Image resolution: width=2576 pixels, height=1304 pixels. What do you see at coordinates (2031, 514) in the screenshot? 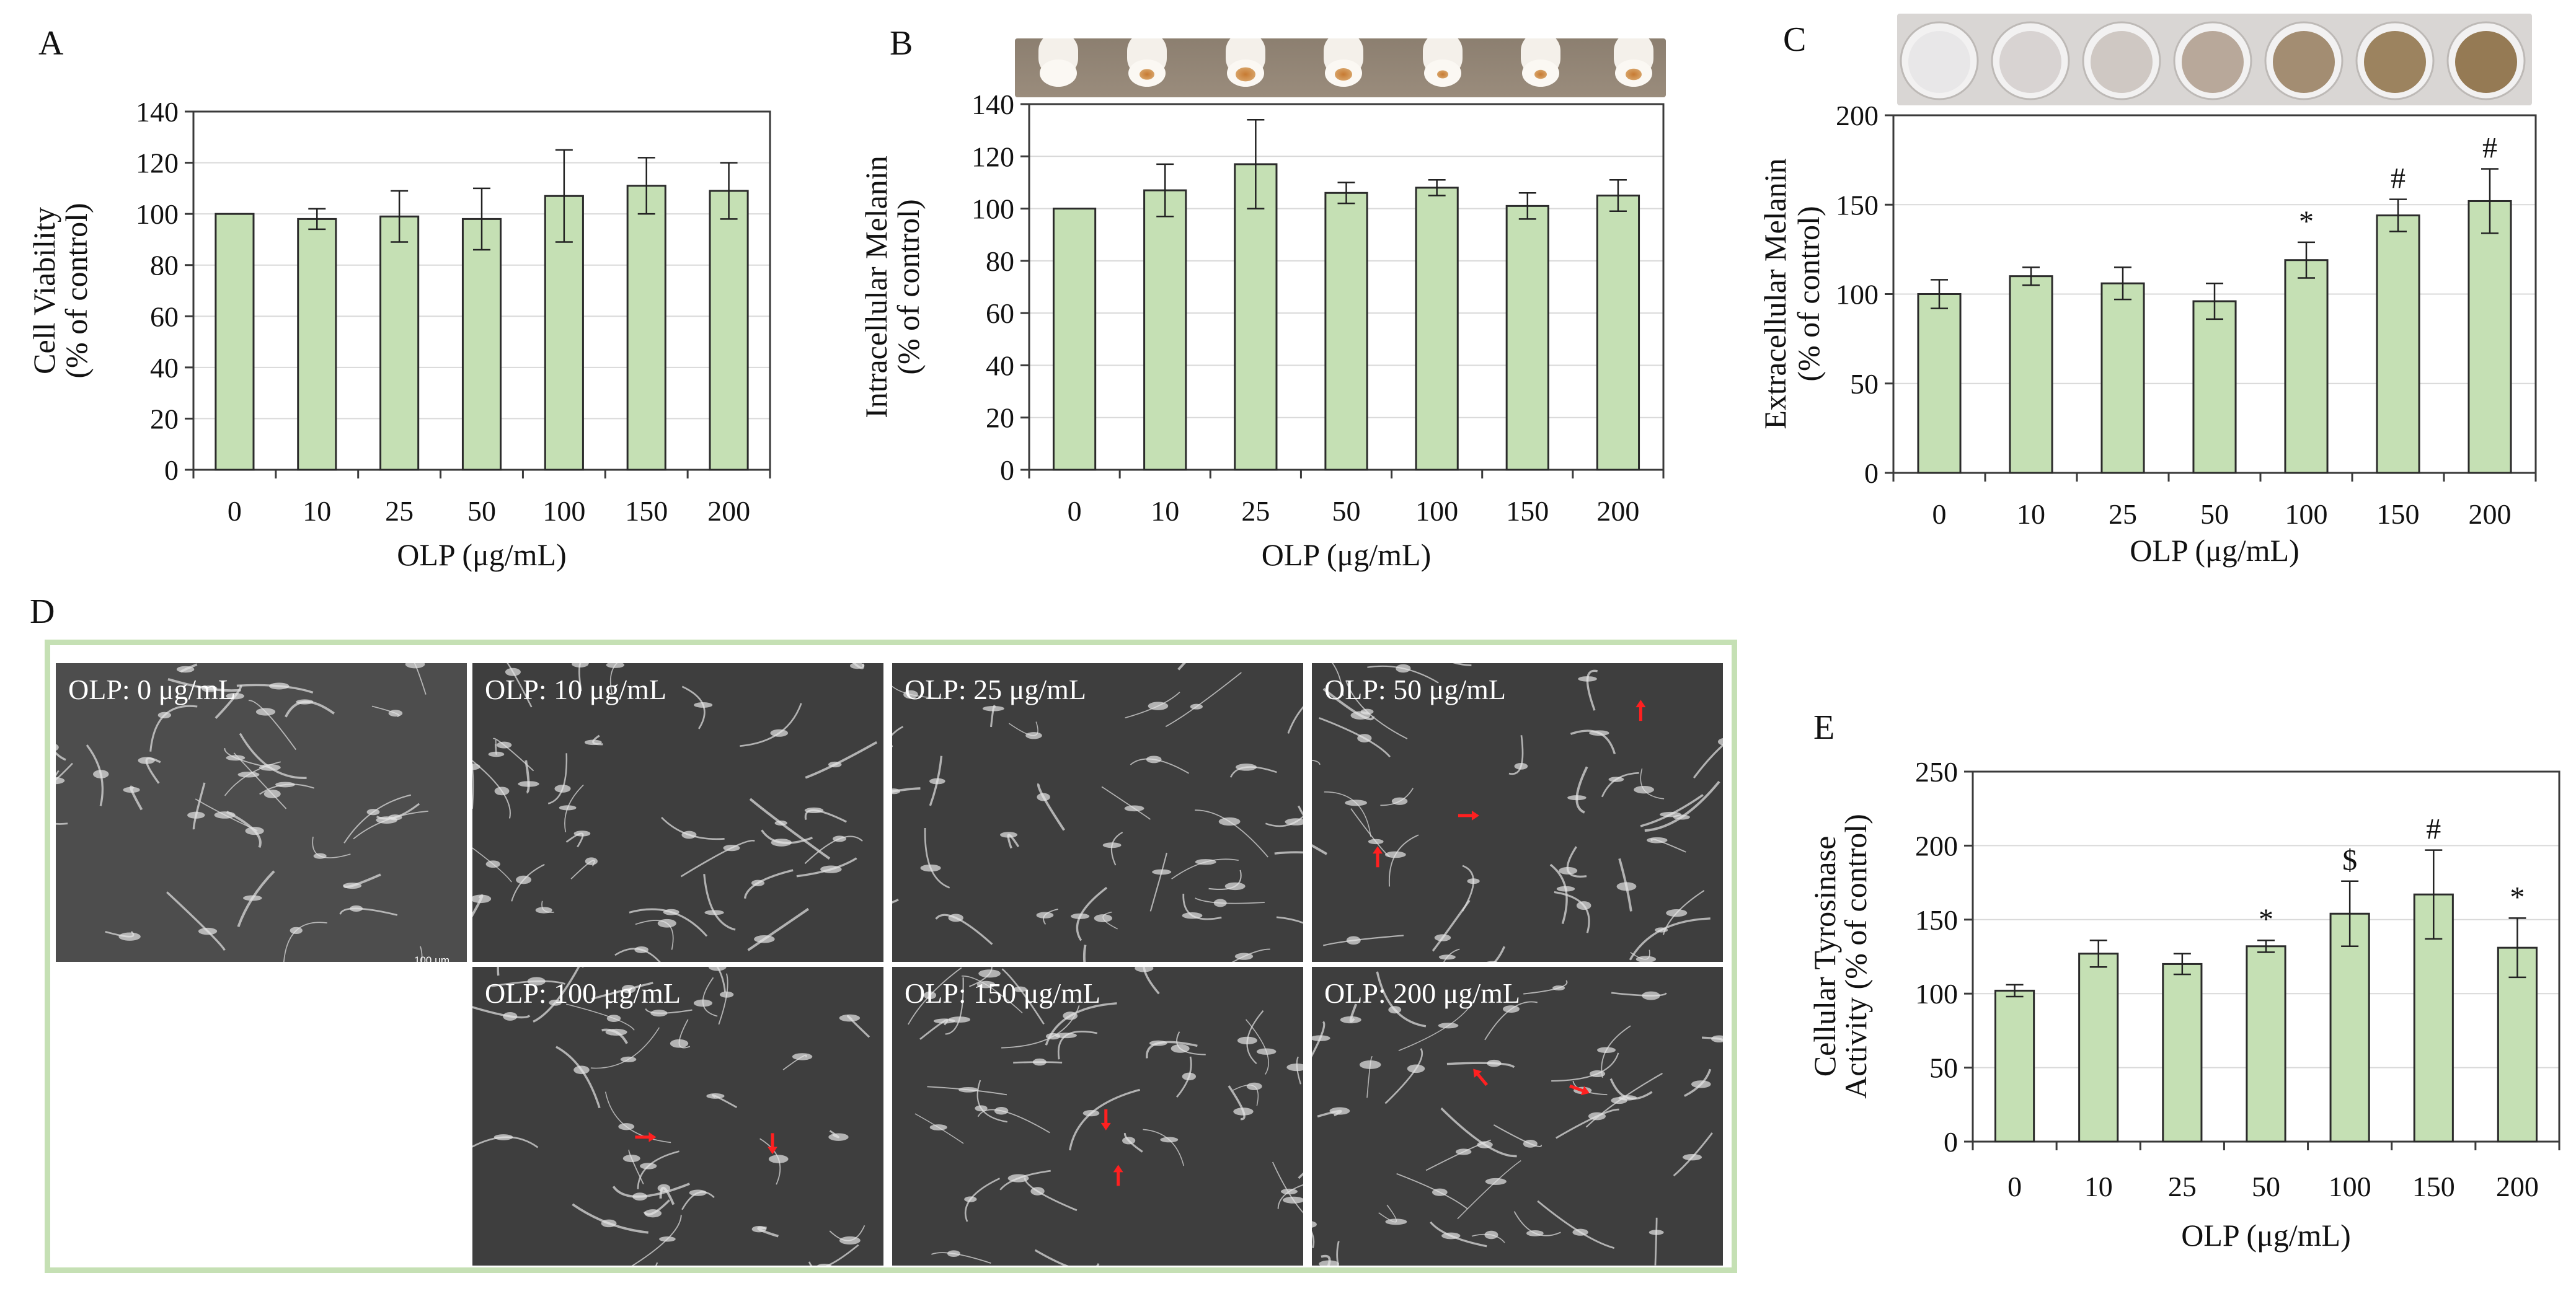
I see `chart-c-xtick-label: 10` at bounding box center [2031, 514].